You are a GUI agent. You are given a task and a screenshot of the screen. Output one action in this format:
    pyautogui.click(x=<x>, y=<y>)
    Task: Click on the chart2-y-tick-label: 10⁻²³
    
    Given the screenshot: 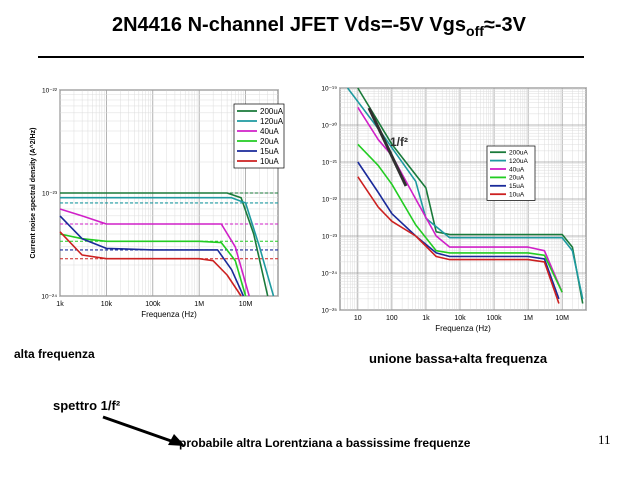 What is the action you would take?
    pyautogui.click(x=330, y=237)
    